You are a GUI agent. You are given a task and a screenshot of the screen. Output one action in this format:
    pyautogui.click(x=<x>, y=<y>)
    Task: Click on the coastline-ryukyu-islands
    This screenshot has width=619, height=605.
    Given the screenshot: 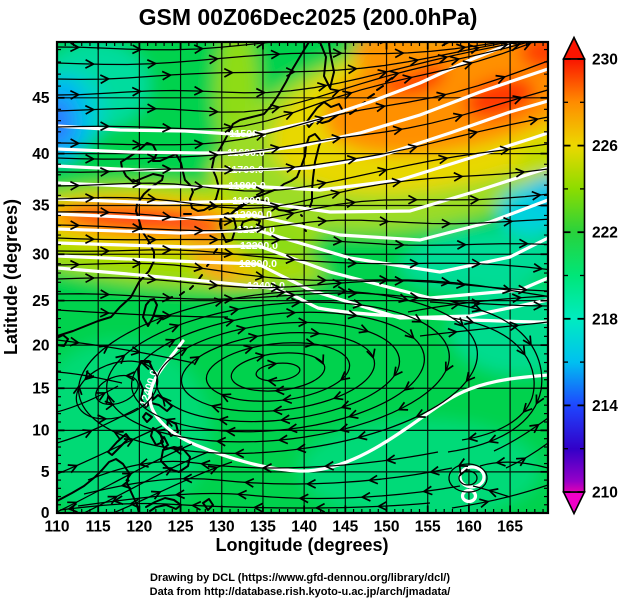 What is the action you would take?
    pyautogui.click(x=192, y=274)
    